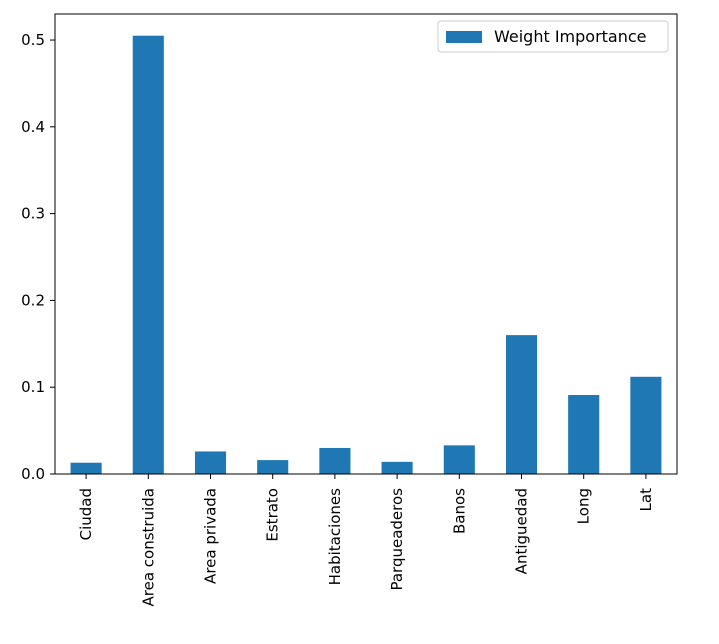  What do you see at coordinates (33, 40) in the screenshot?
I see `y-tick-label: 0.5` at bounding box center [33, 40].